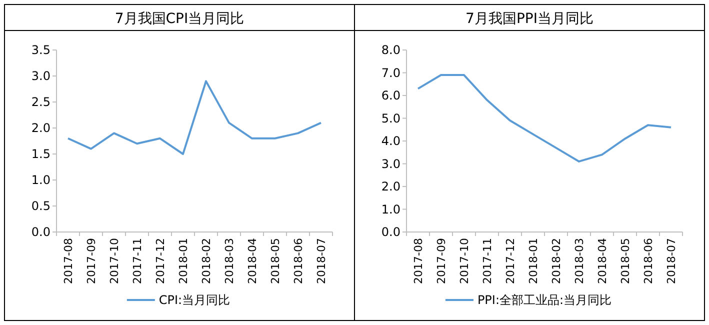 The height and width of the screenshot is (325, 709). I want to click on y-tick-label: 6.0, so click(390, 95).